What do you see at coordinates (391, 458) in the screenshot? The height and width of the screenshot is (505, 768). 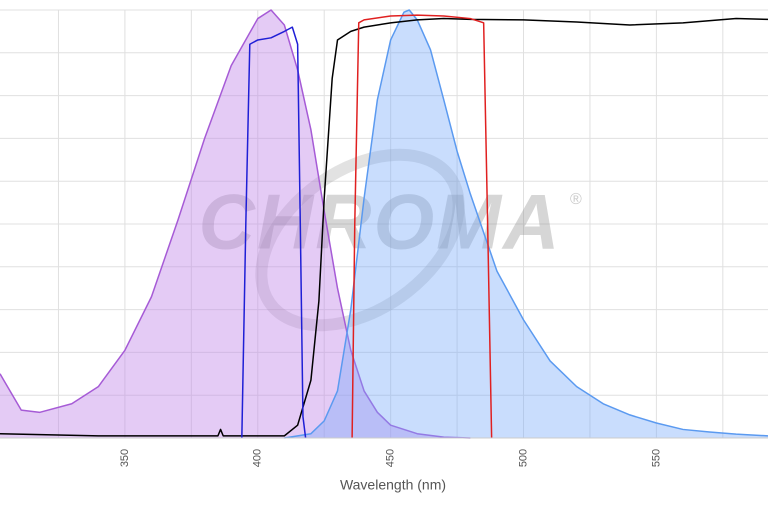 I see `x-tick-label: 450` at bounding box center [391, 458].